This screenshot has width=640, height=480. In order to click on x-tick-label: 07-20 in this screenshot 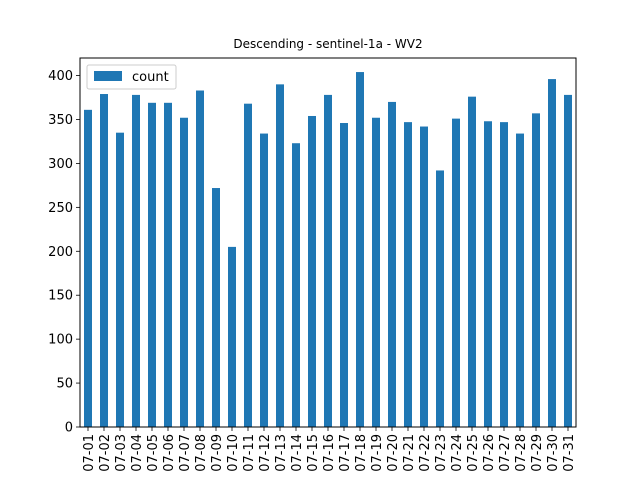, I will do `click(393, 453)`.